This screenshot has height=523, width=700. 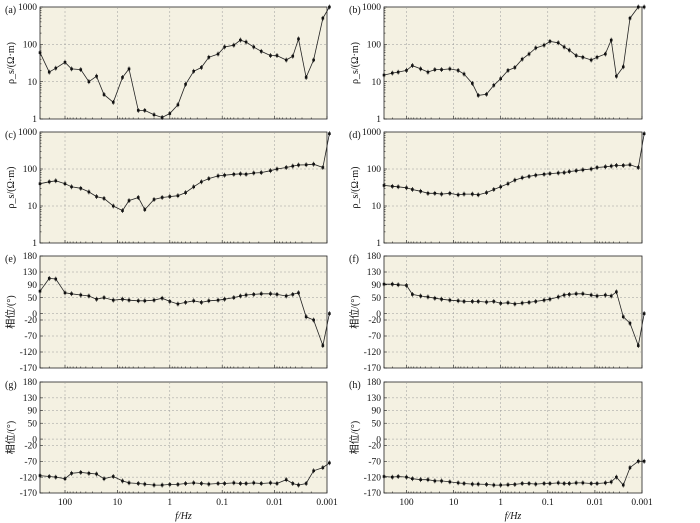 What do you see at coordinates (378, 440) in the screenshot?
I see `y-tick-label: 0` at bounding box center [378, 440].